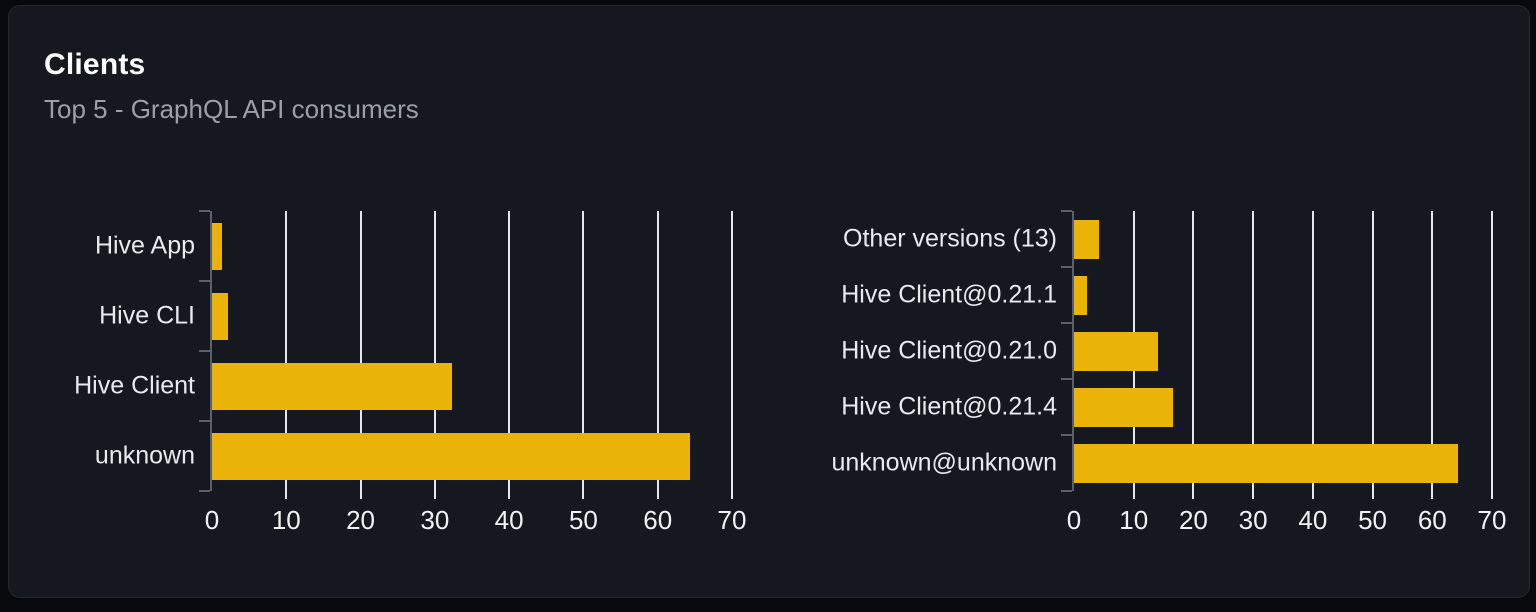 The height and width of the screenshot is (612, 1536). Describe the element at coordinates (144, 245) in the screenshot. I see `category-label: Hive App` at that location.